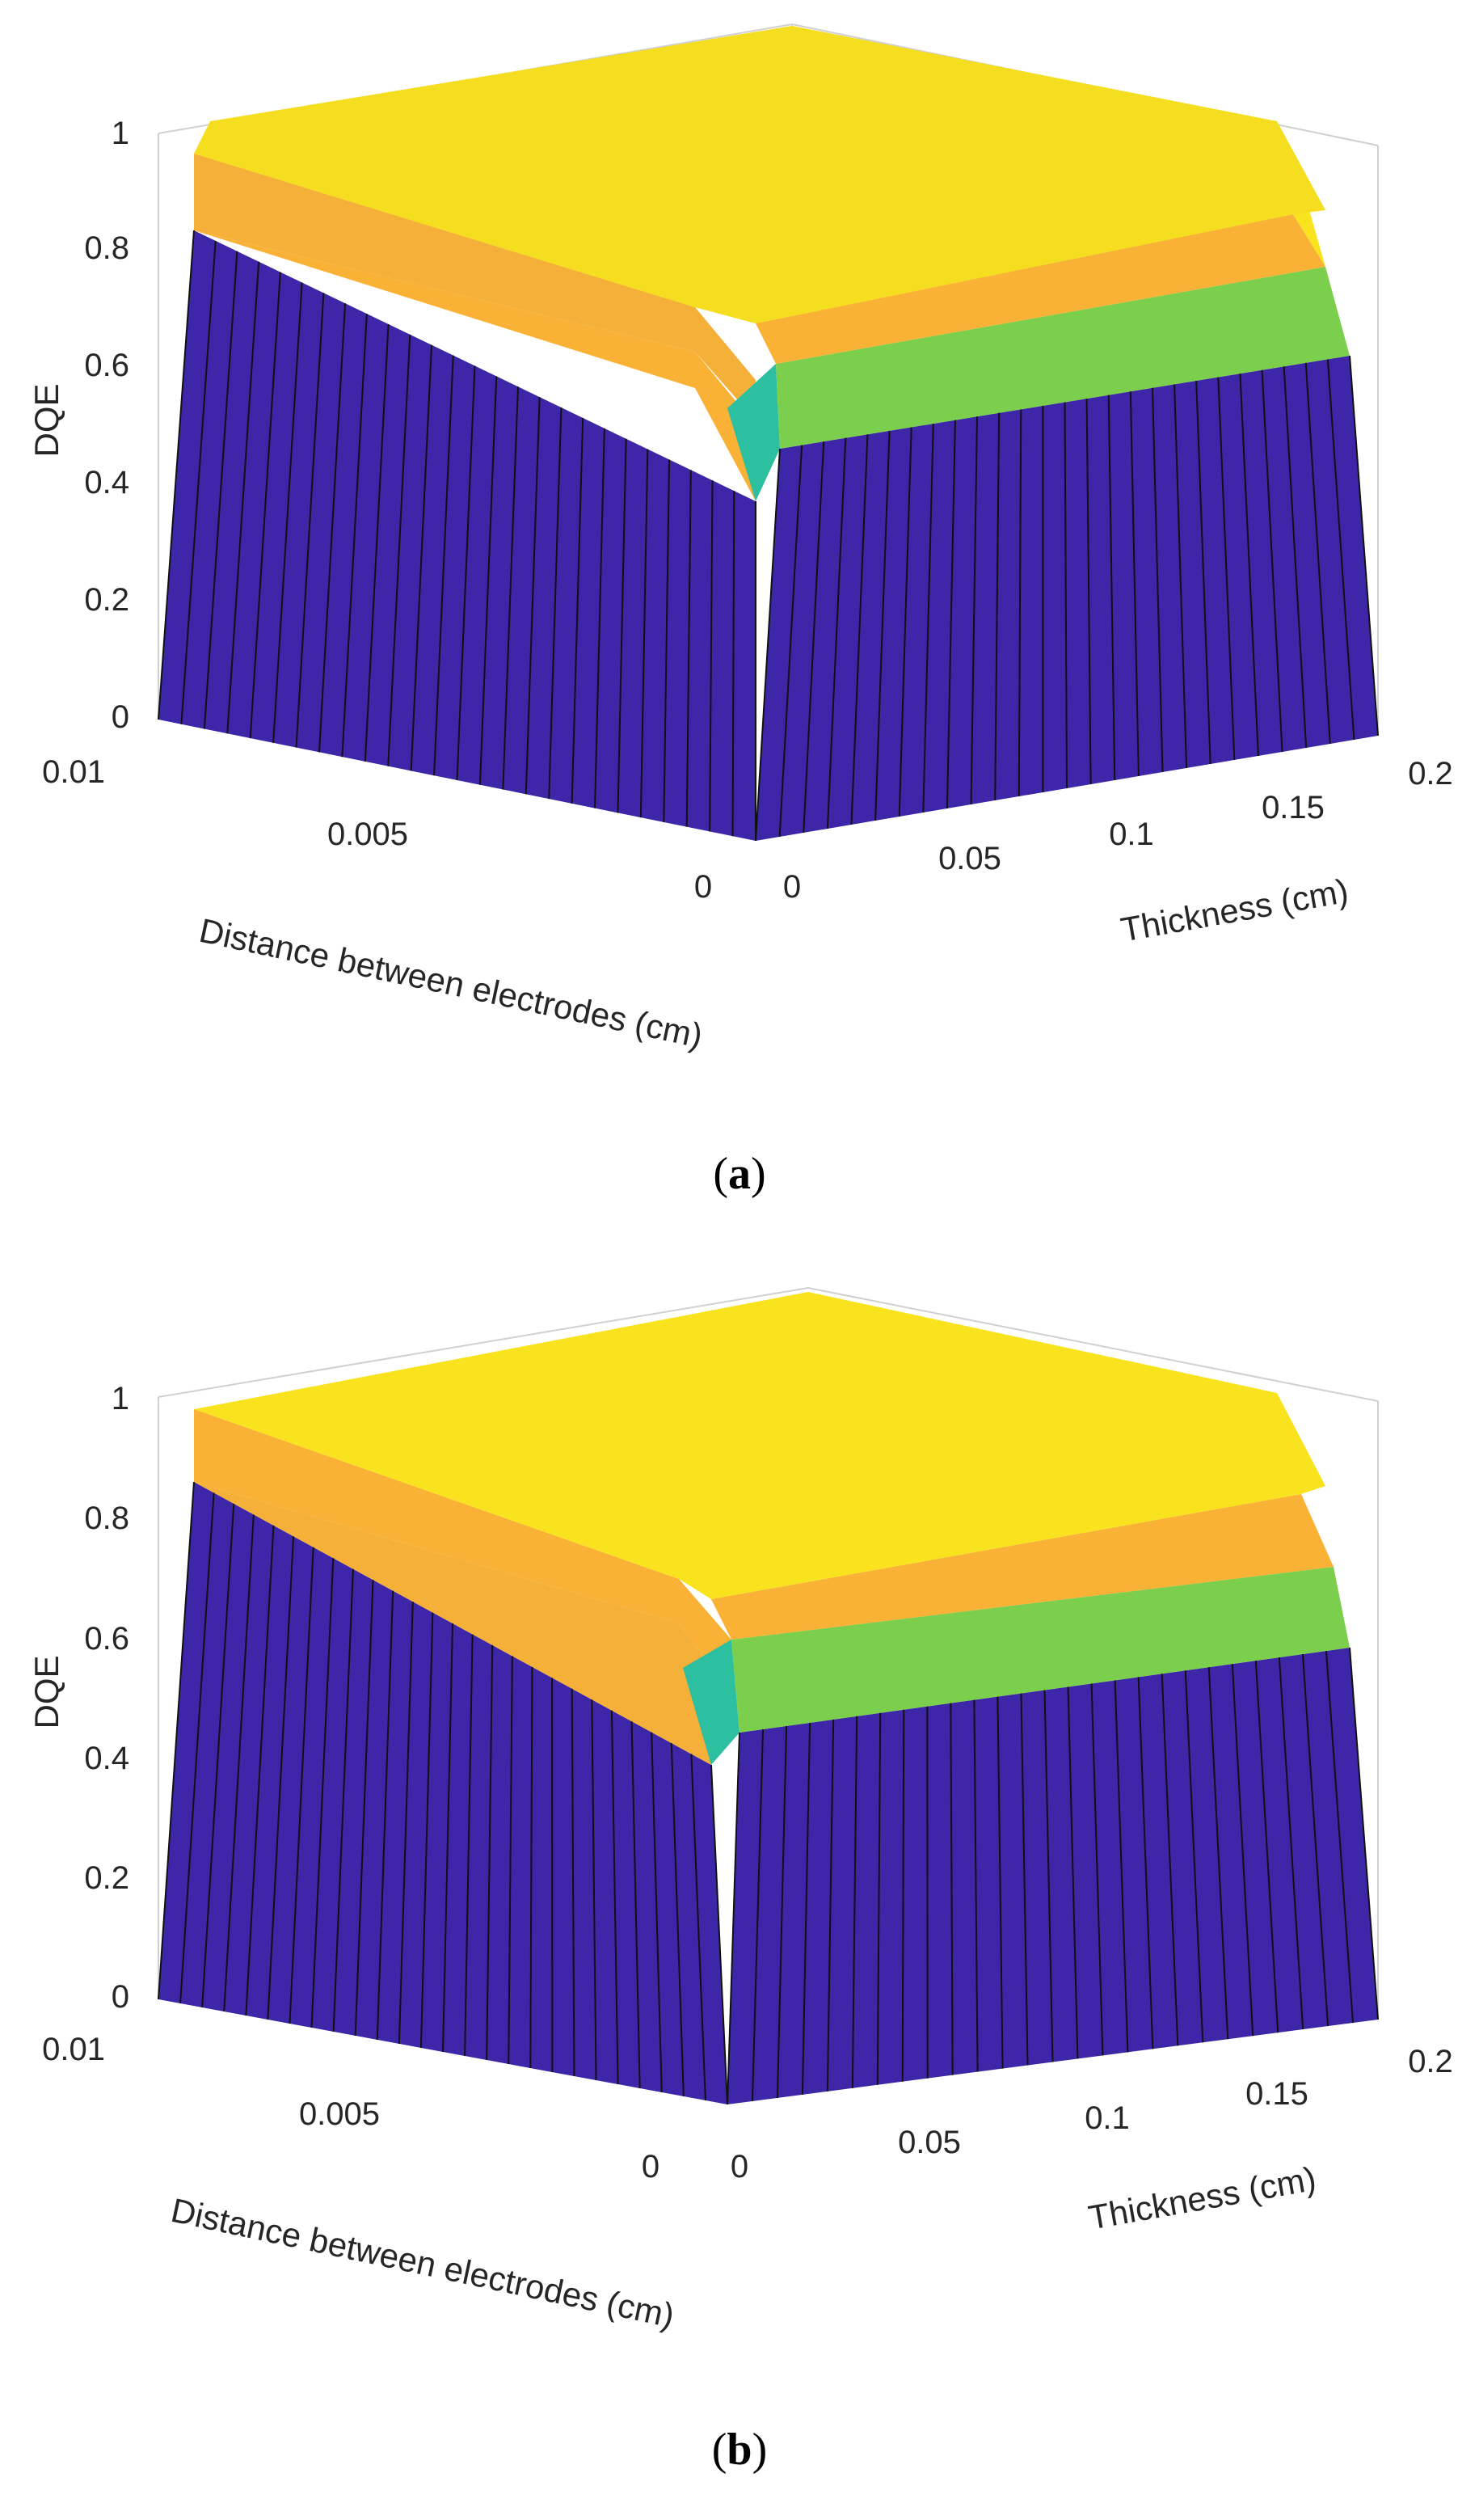  Describe the element at coordinates (423, 2263) in the screenshot. I see `x-axis-label: Distance between electrodes (cm)` at that location.